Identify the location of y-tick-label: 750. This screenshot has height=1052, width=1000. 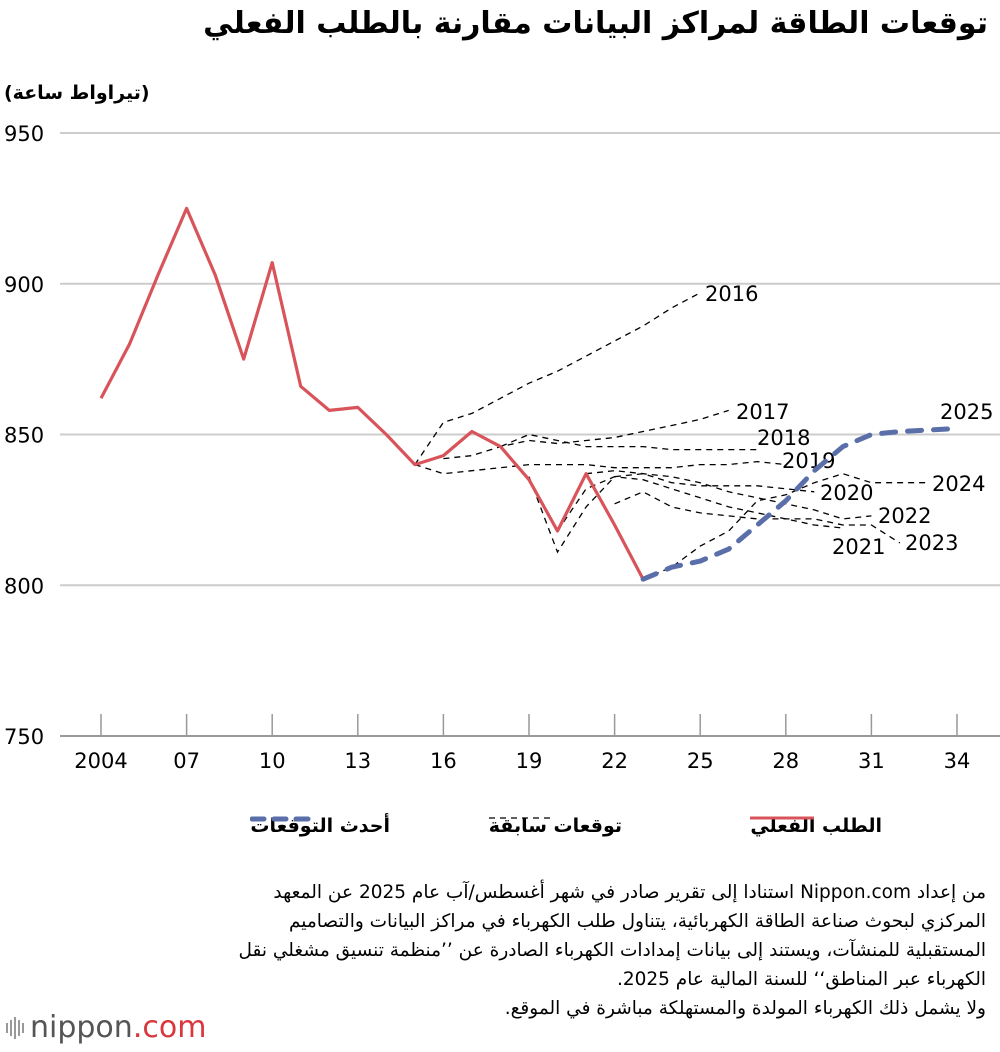
(24, 737).